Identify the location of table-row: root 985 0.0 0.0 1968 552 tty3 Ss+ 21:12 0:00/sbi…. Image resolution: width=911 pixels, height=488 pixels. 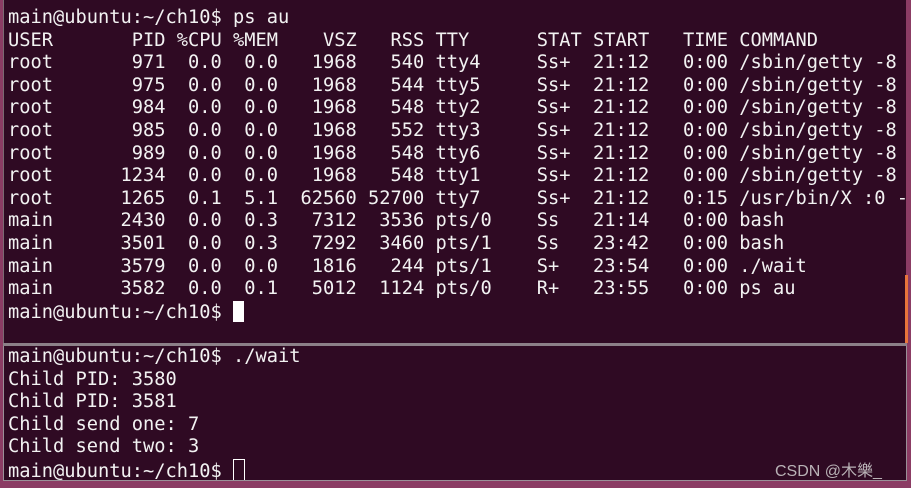
(457, 131).